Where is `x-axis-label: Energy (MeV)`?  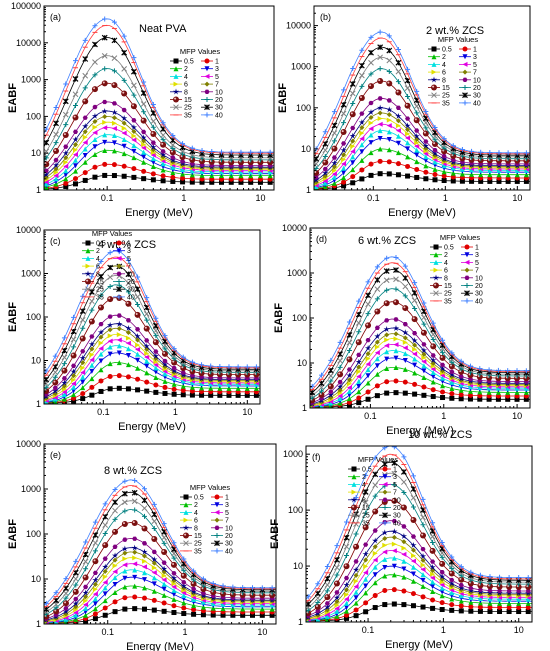
x-axis-label: Energy (MeV) is located at coordinates (420, 431).